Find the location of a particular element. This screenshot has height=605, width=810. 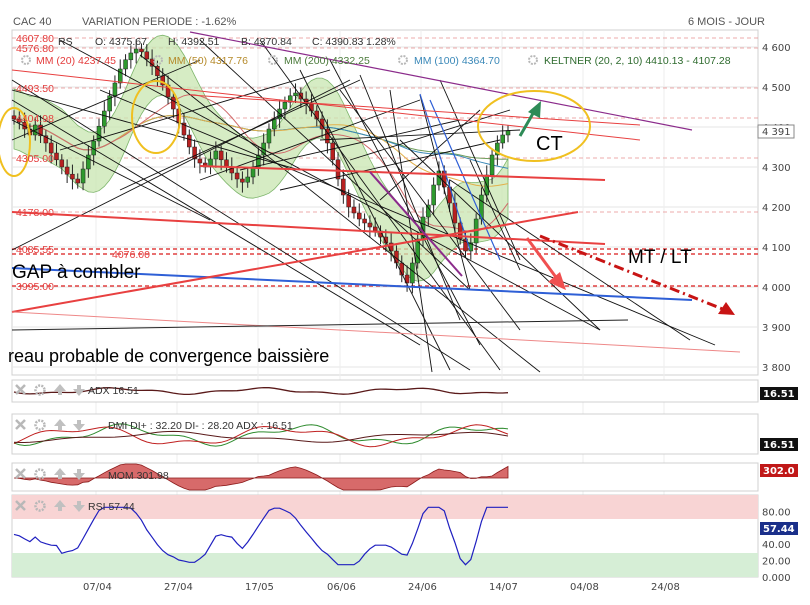

support-line-red is located at coordinates (308, 228).